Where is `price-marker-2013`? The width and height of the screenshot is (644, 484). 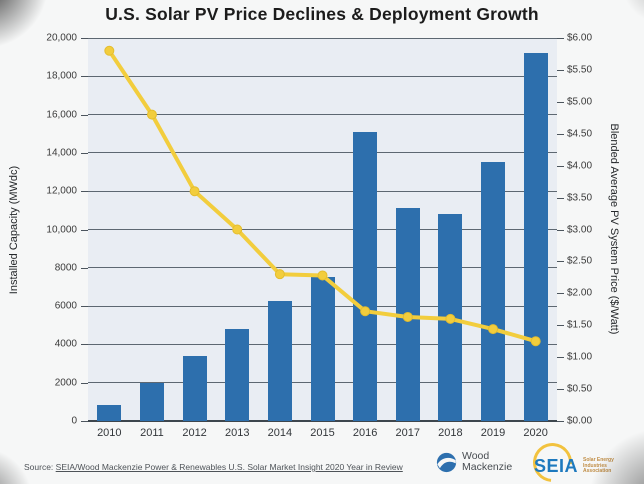 price-marker-2013 is located at coordinates (237, 229).